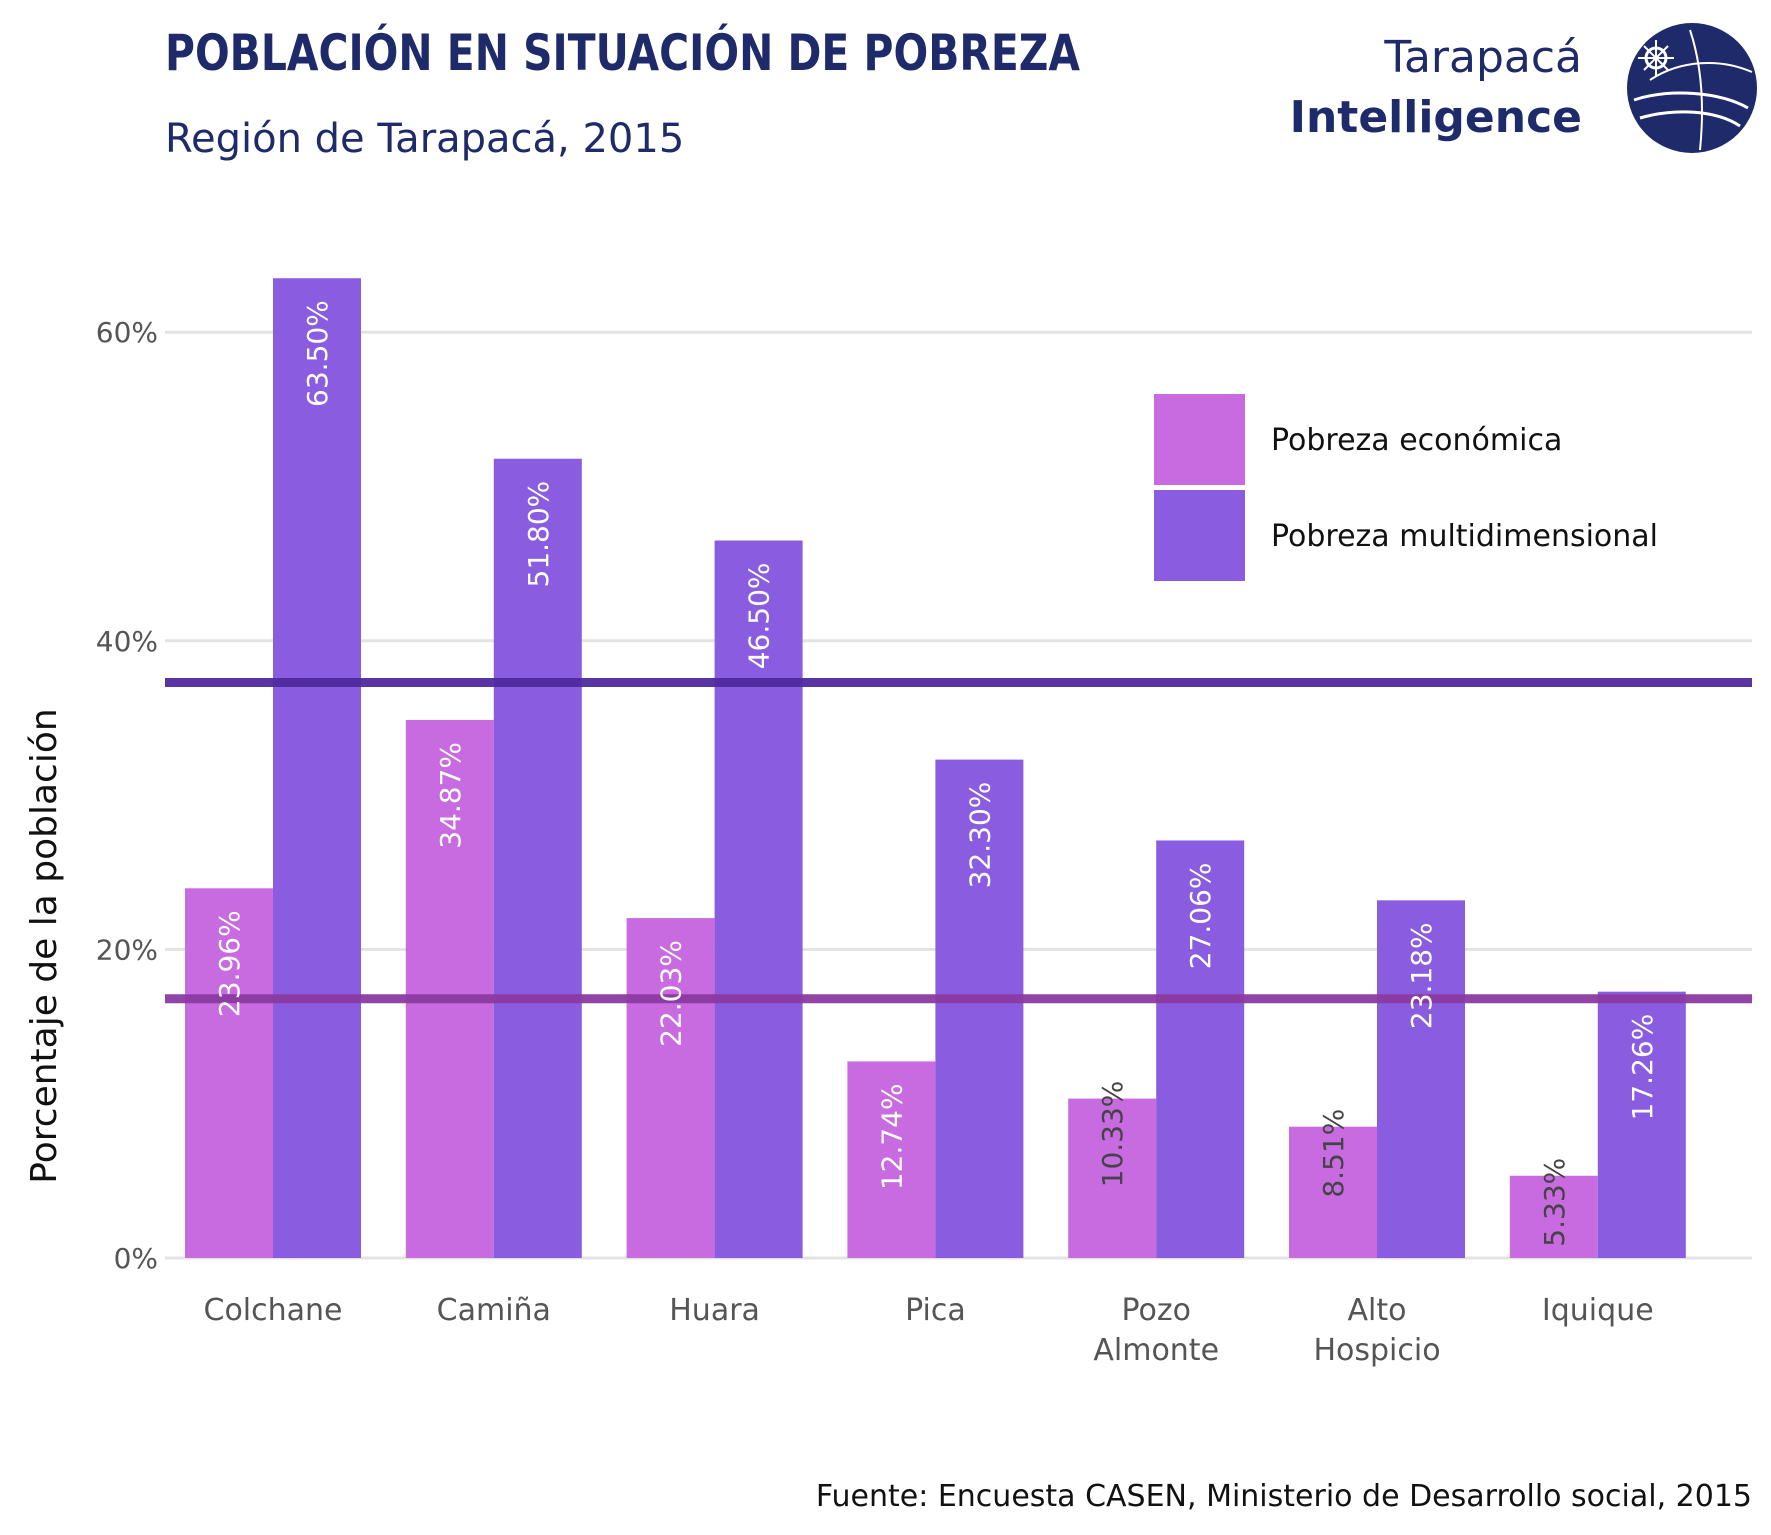 The image size is (1771, 1535). Describe the element at coordinates (1376, 1330) in the screenshot. I see `x-tick-label: Alto Hospicio` at that location.